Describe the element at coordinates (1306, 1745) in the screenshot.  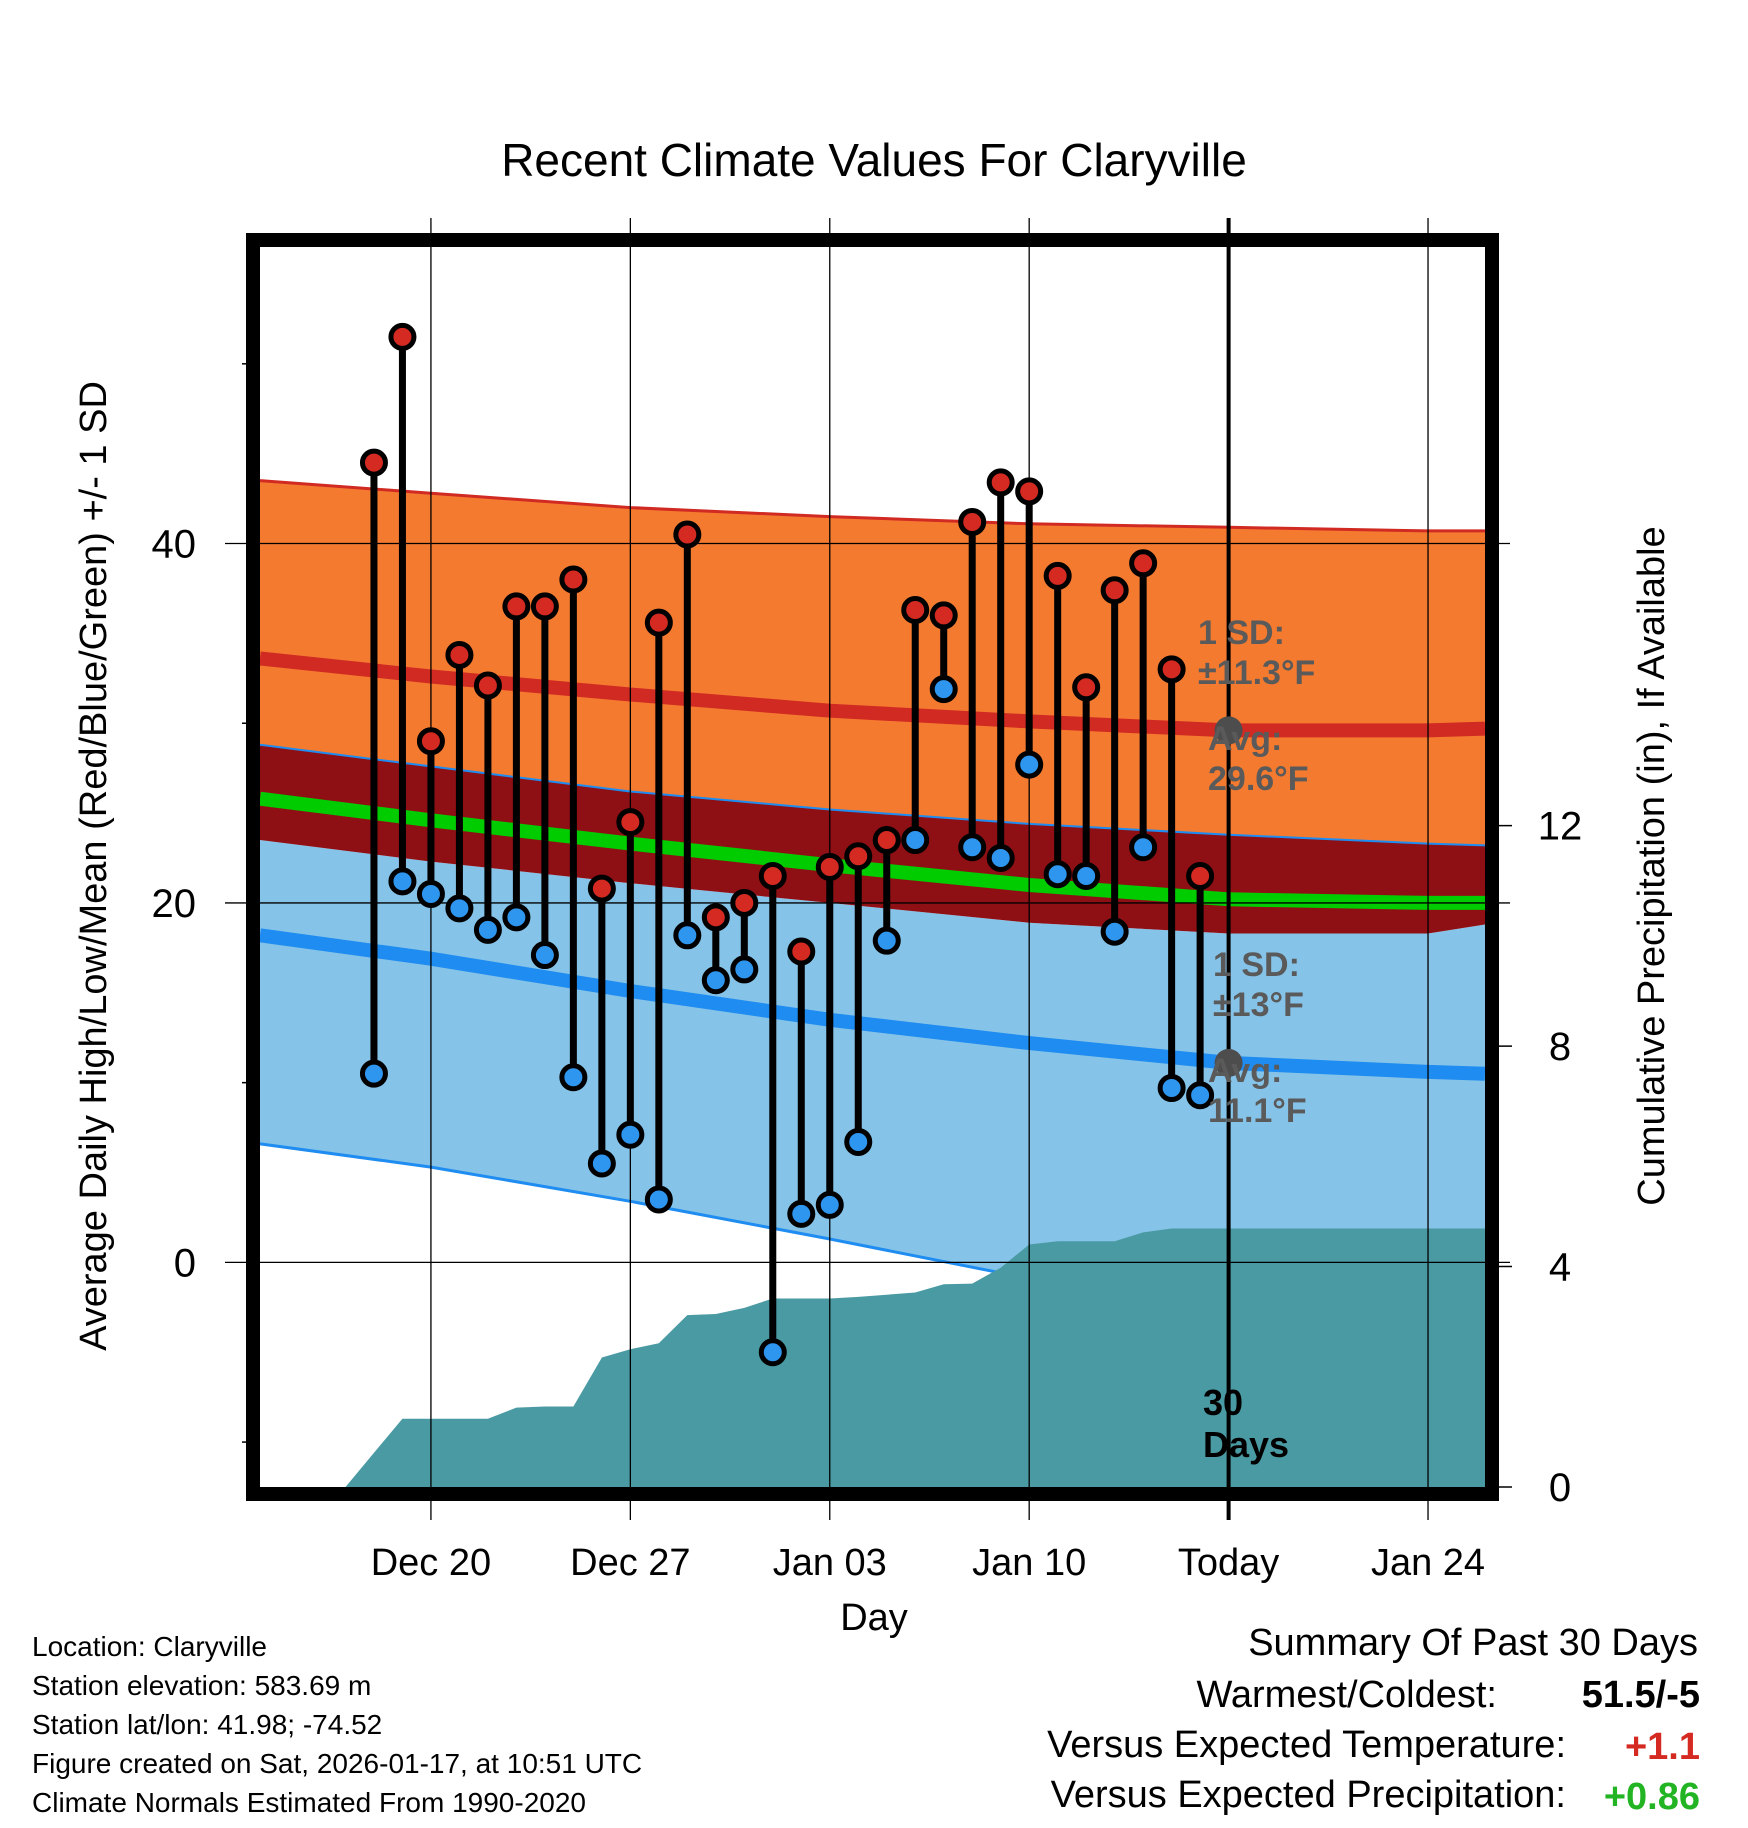
I see `summary-temp-label: Versus Expected Temperature:` at that location.